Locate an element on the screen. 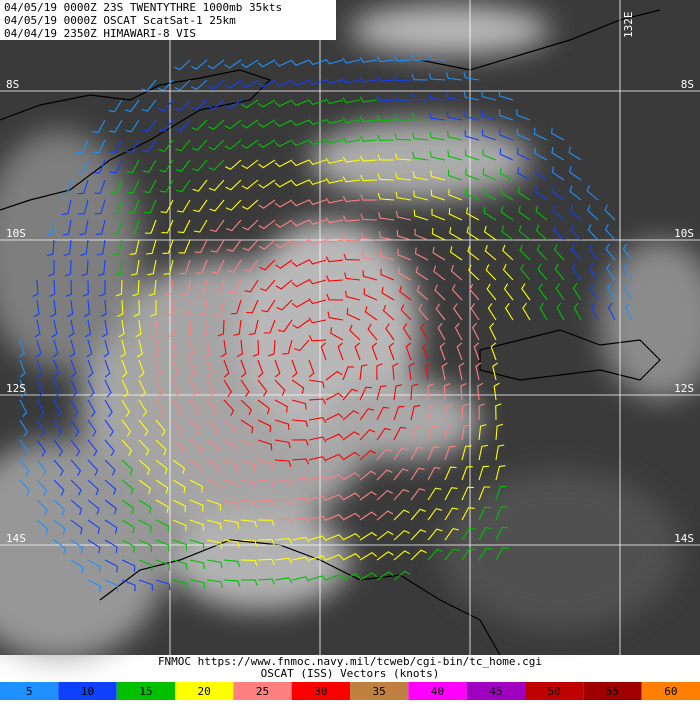  header-box is located at coordinates (168, 20).